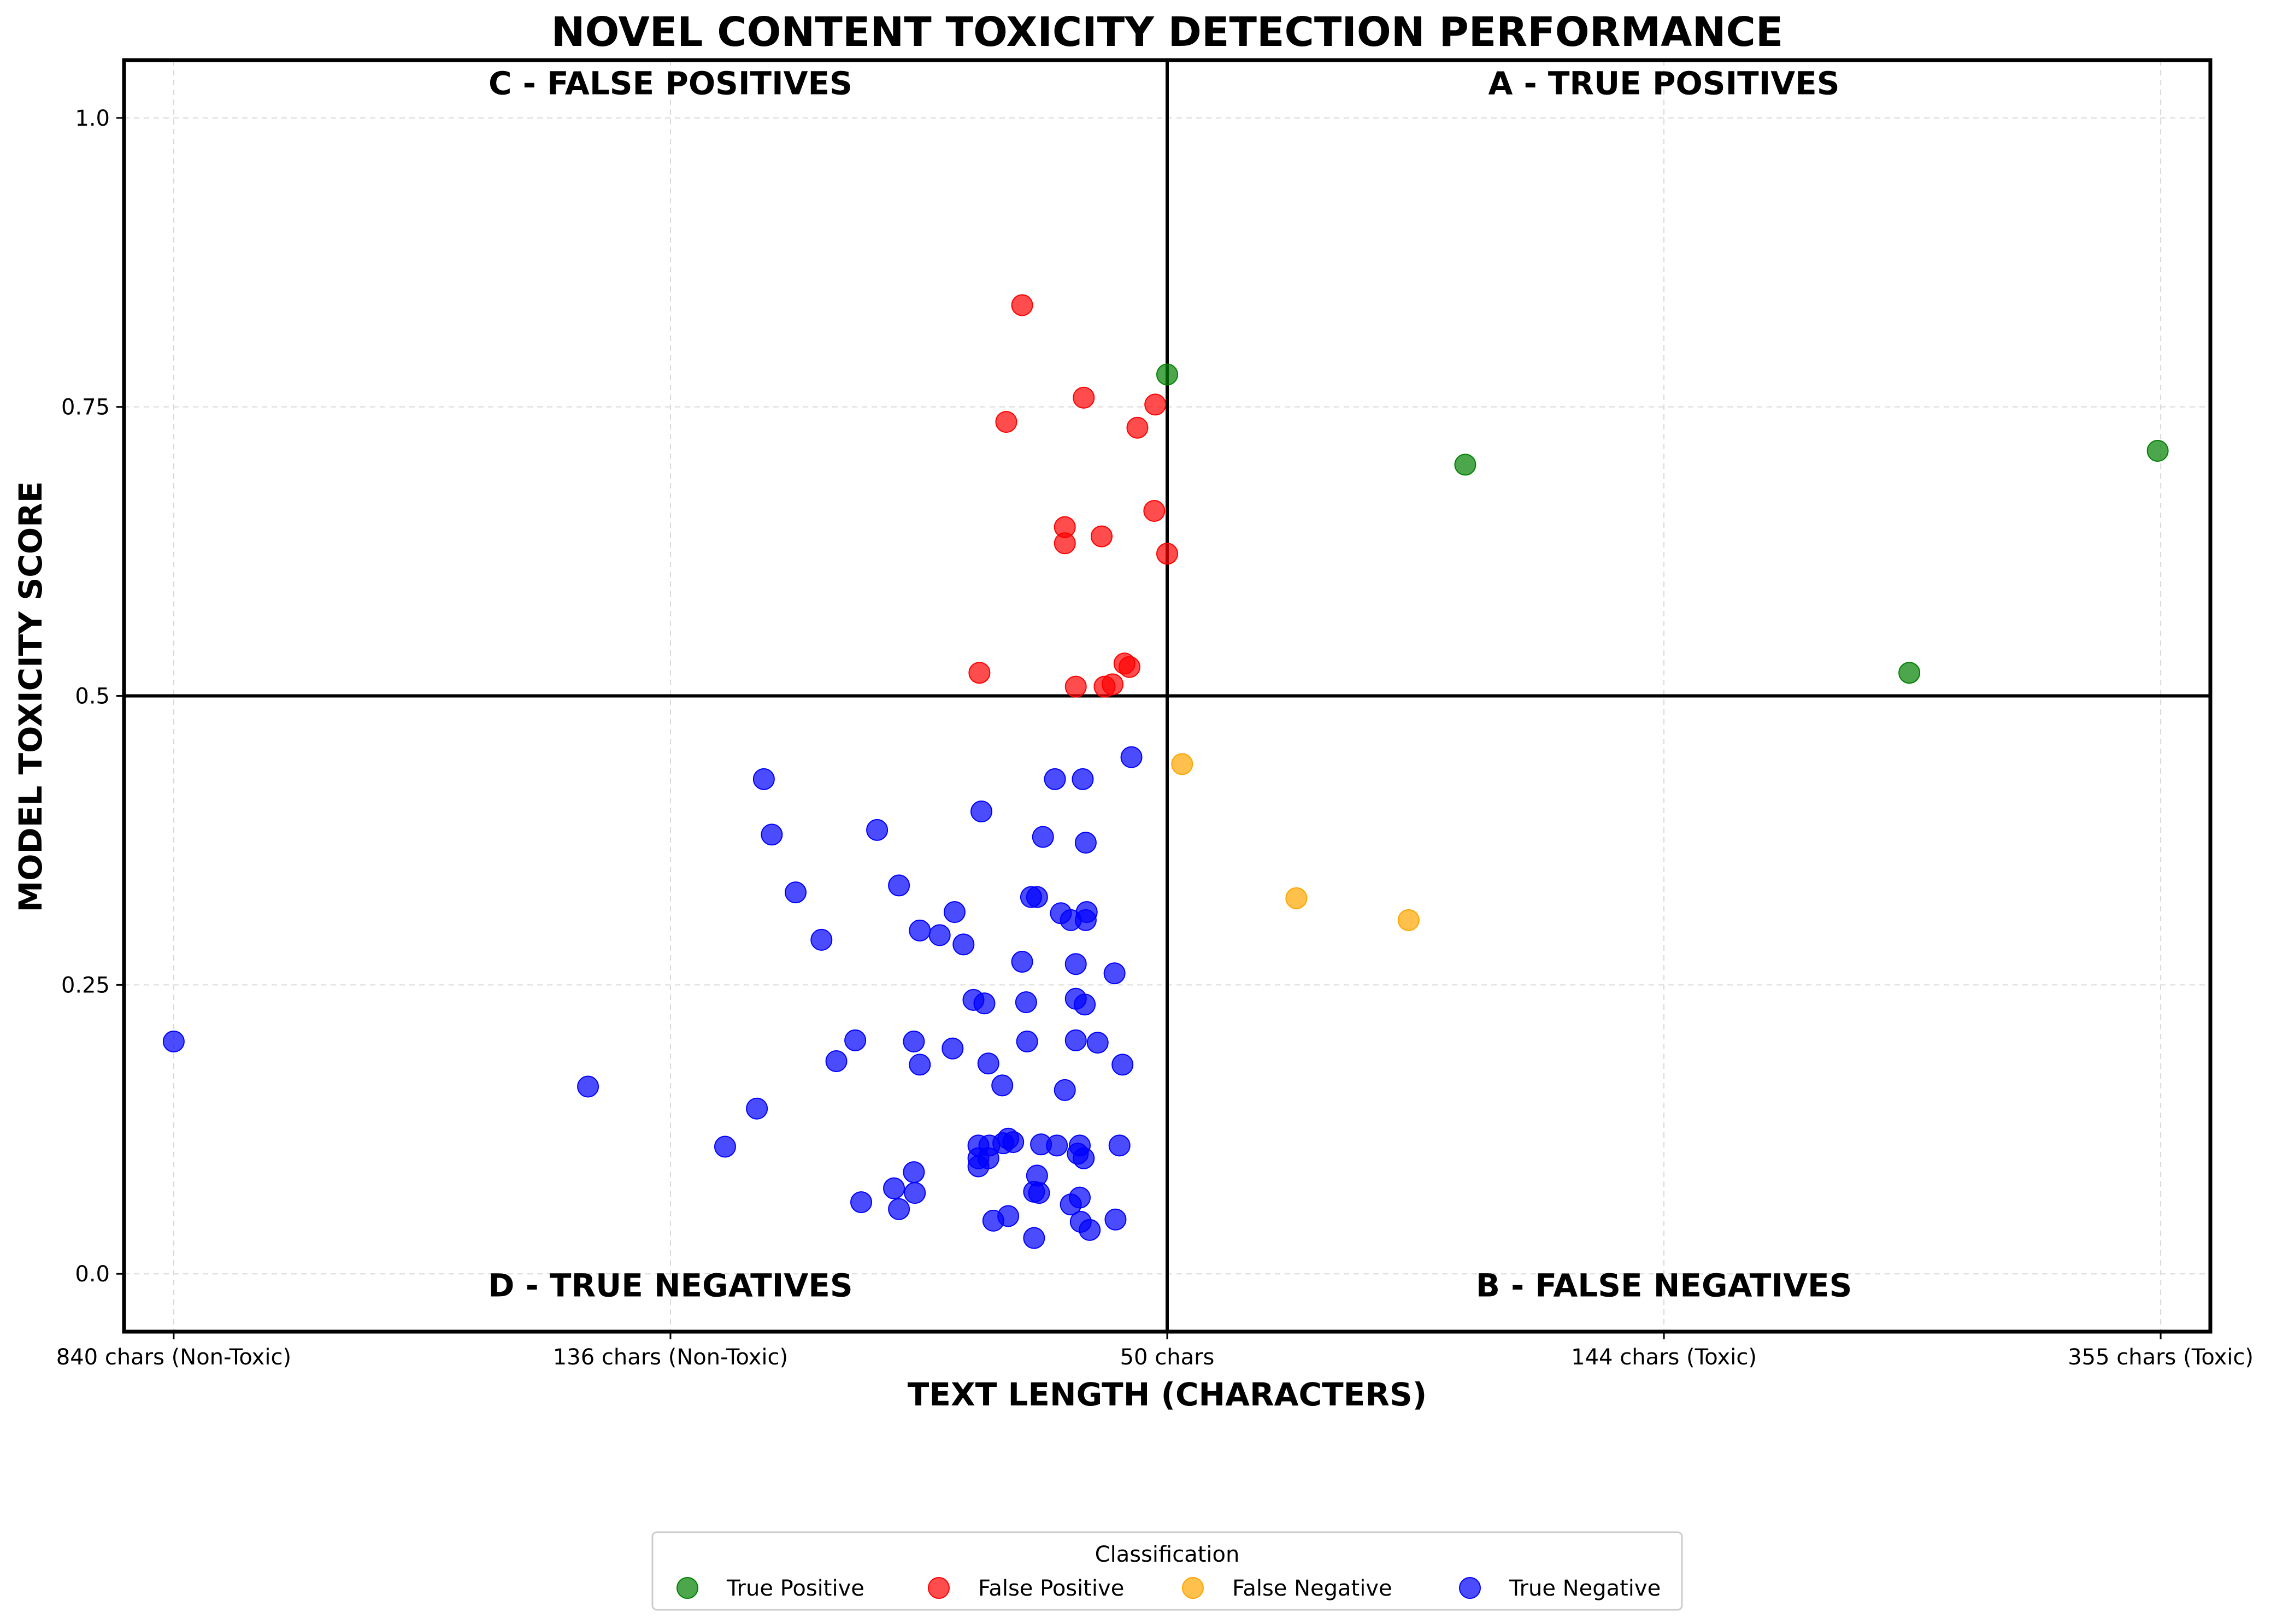 The height and width of the screenshot is (1624, 2271). Describe the element at coordinates (1167, 1394) in the screenshot. I see `x-axis-label: TEXT LENGTH (CHARACTERS)` at that location.